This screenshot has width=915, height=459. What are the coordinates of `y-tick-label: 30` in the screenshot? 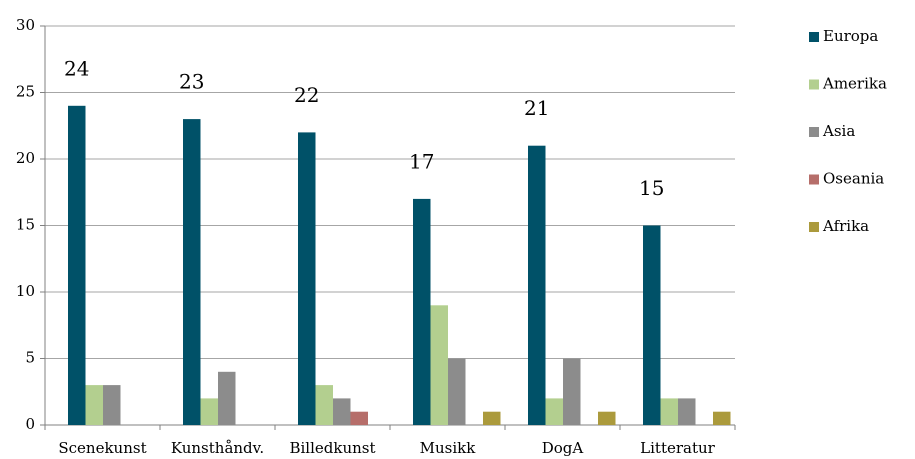 It's located at (25, 25).